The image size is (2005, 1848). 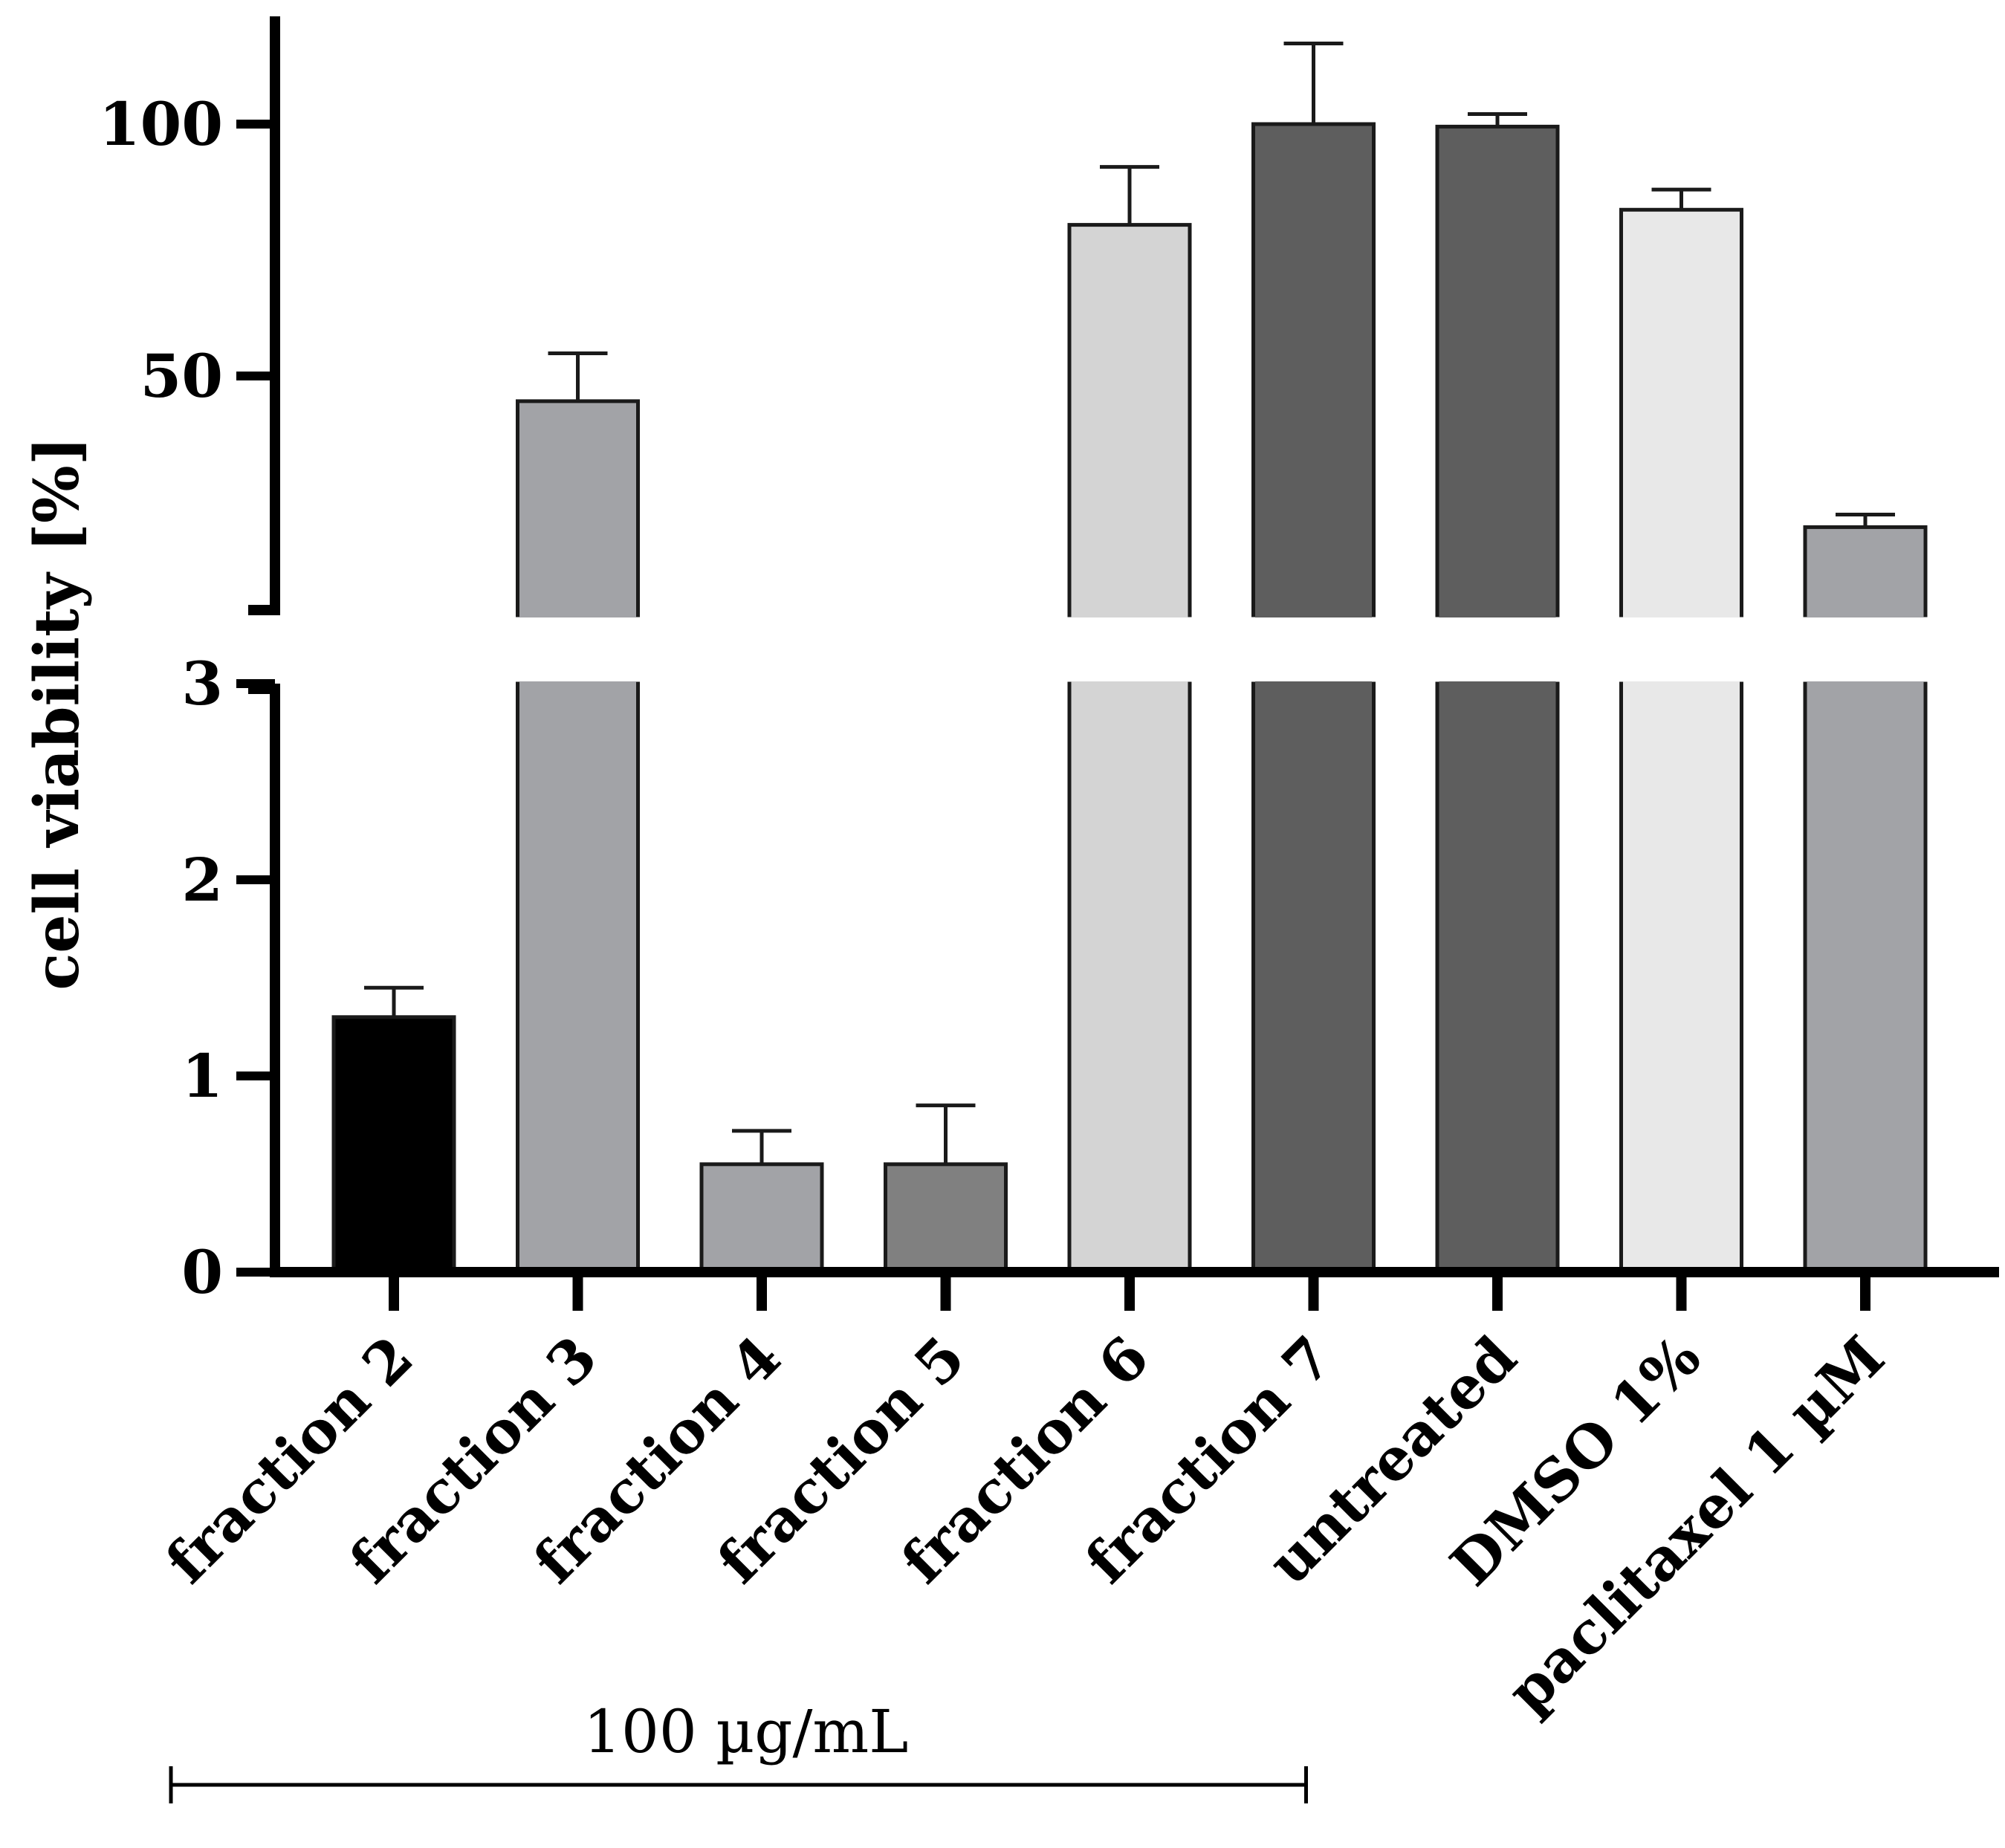 What do you see at coordinates (1865, 571) in the screenshot?
I see `bar-upper-paclitaxel-1-m` at bounding box center [1865, 571].